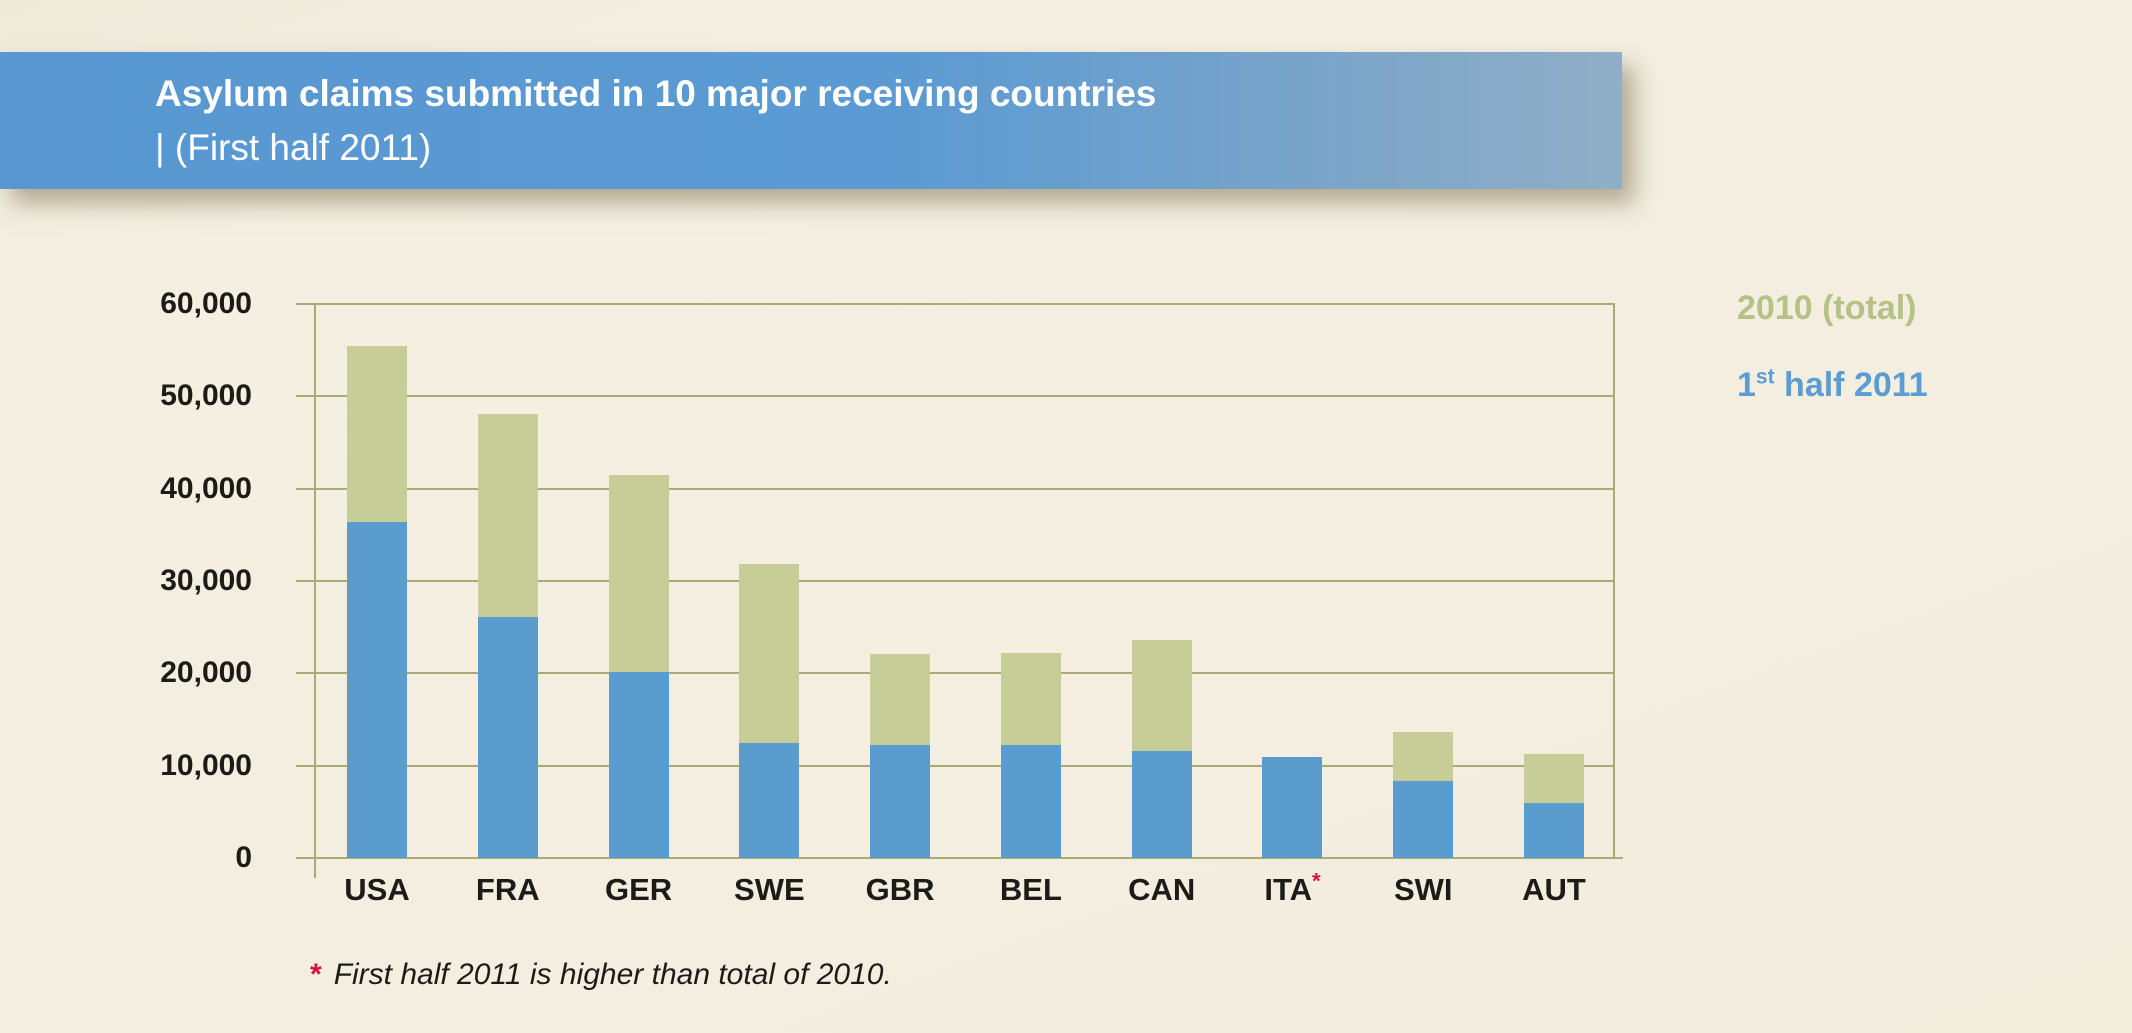 Image resolution: width=2132 pixels, height=1033 pixels. I want to click on page-subtitle: | (First half 2011), so click(293, 147).